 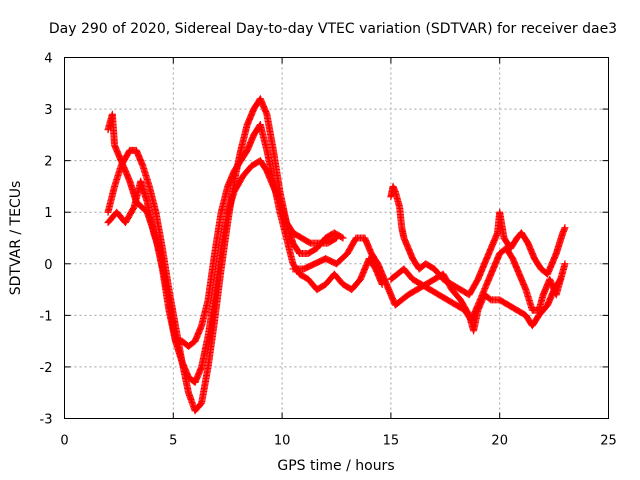 I want to click on x-tick-label: 20, so click(x=499, y=441).